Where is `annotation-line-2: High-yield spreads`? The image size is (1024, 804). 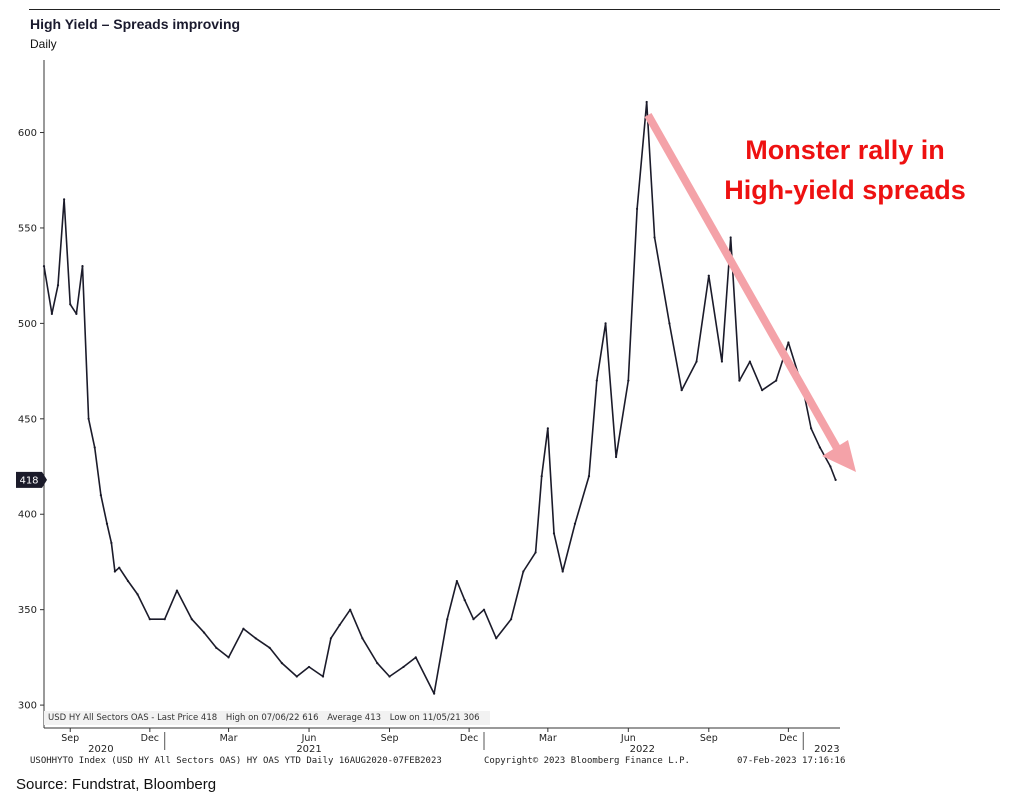
annotation-line-2: High-yield spreads is located at coordinates (845, 190).